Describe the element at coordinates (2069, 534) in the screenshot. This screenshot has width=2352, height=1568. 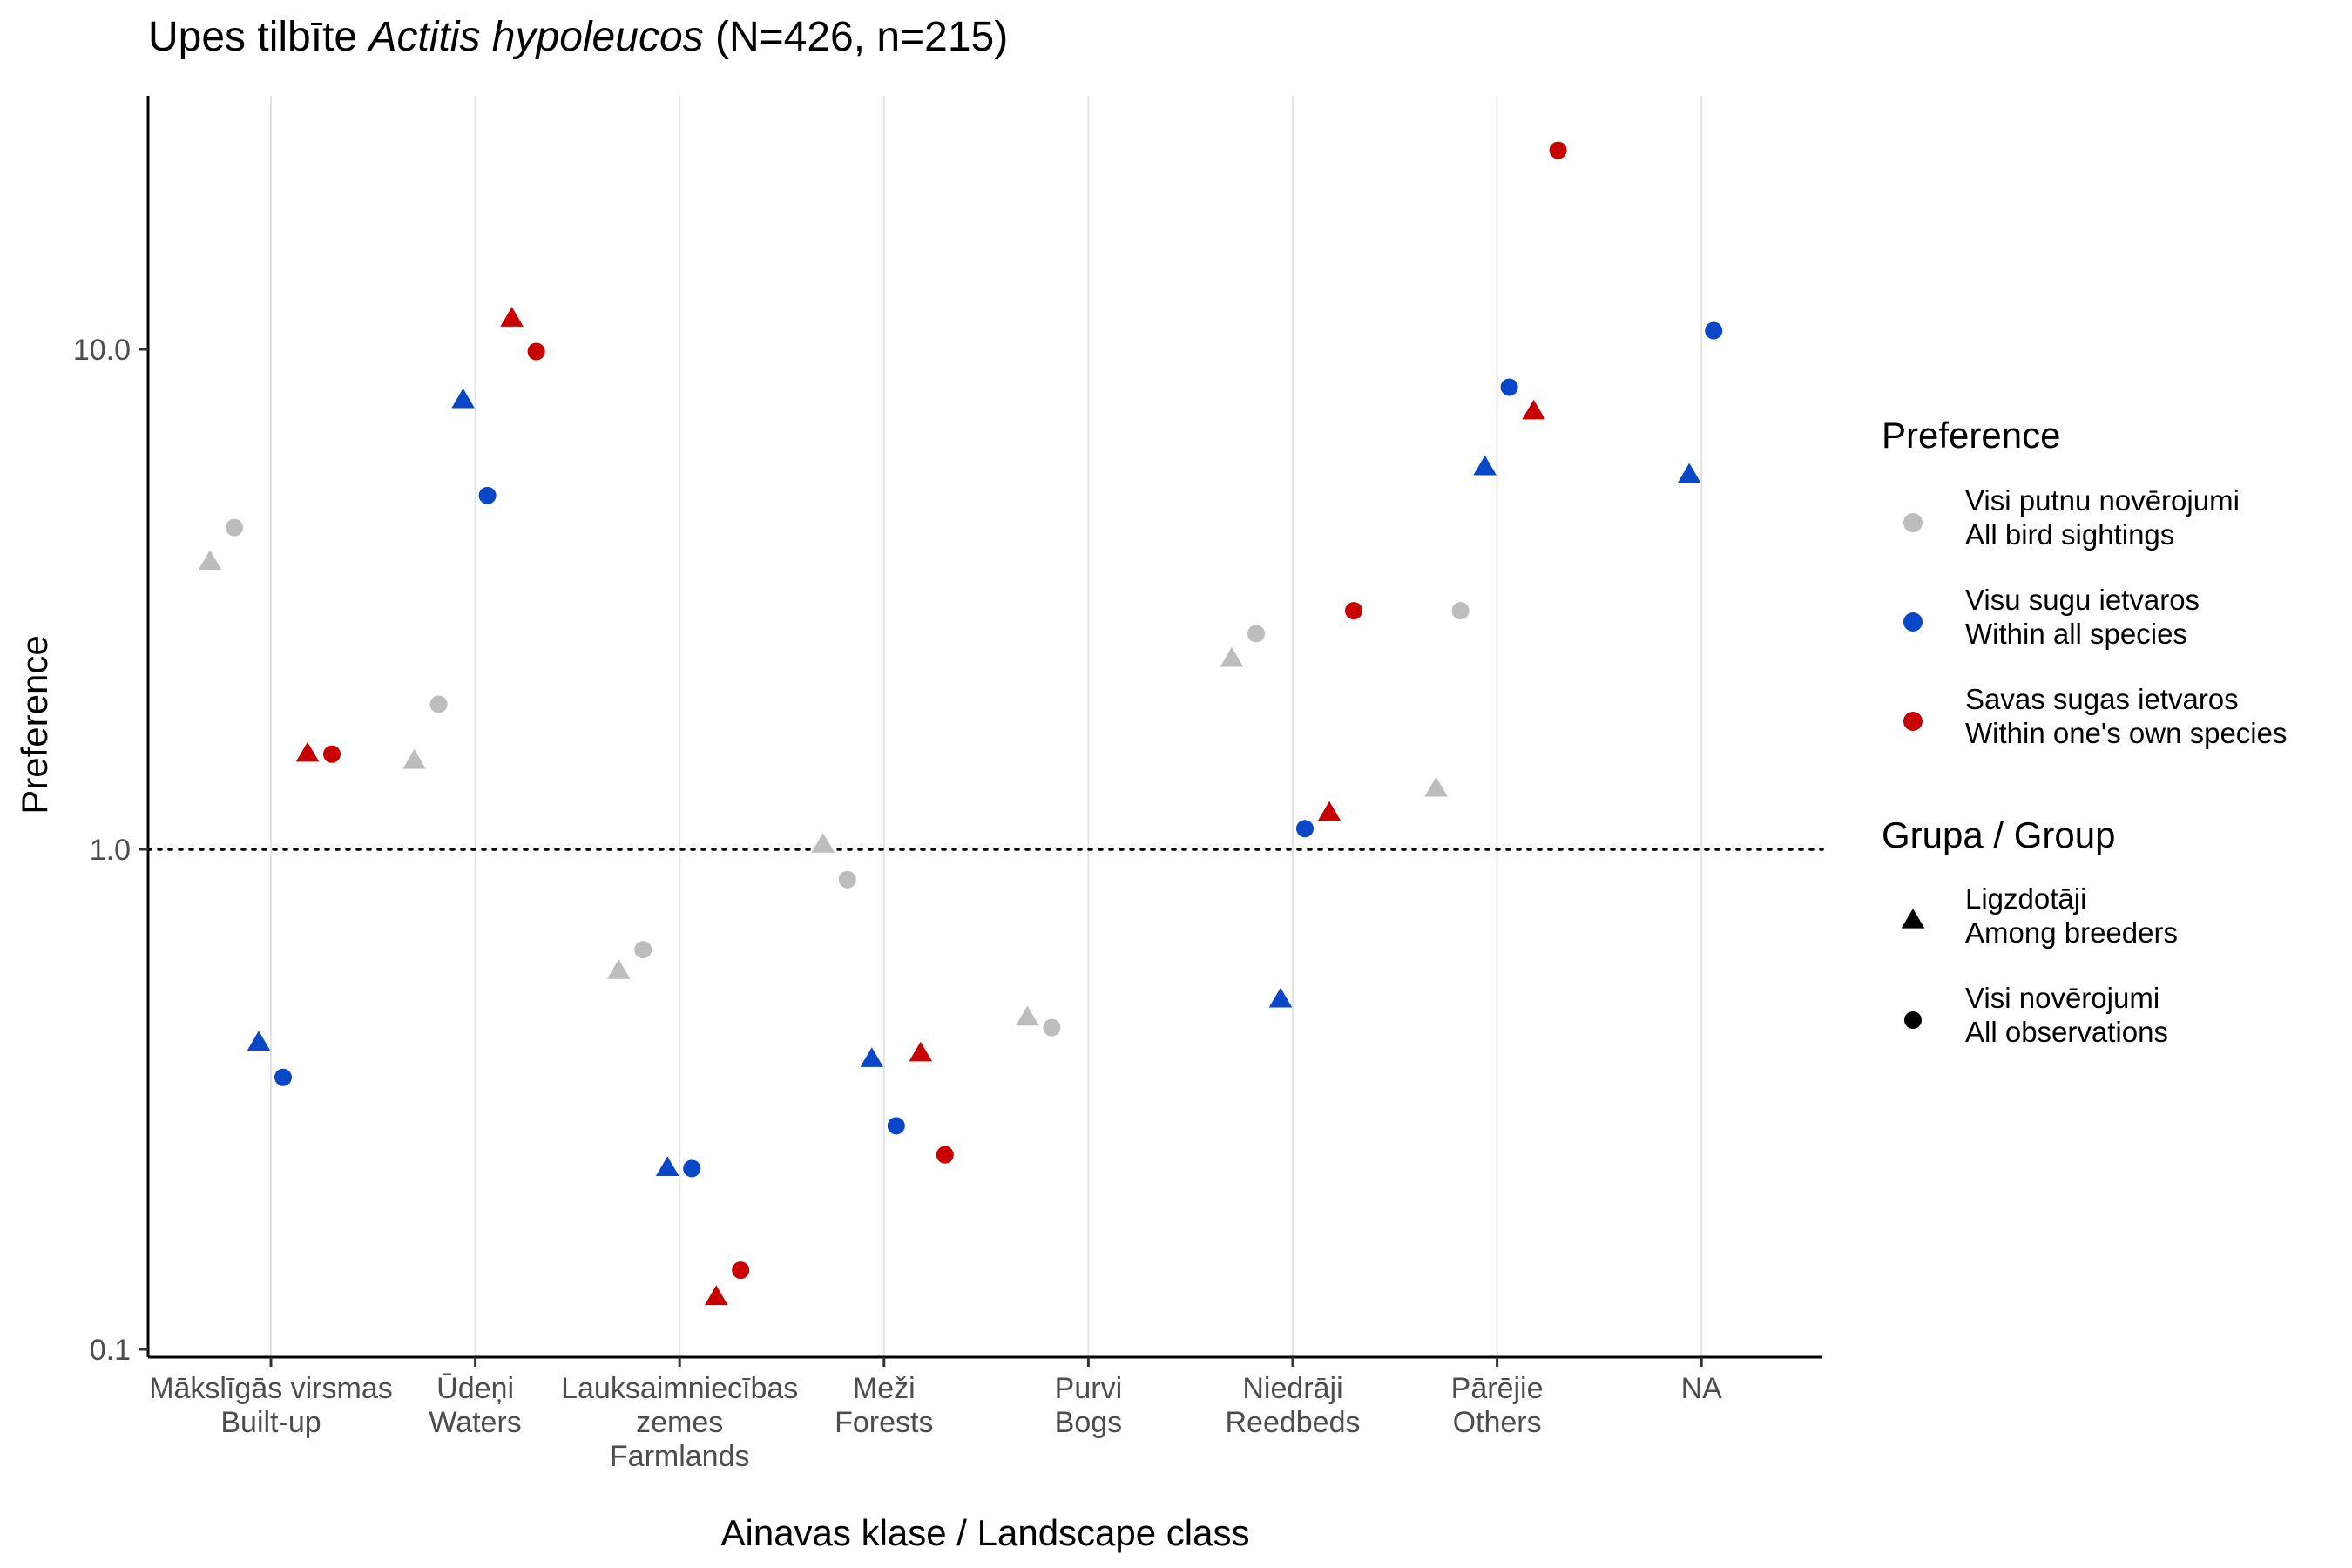
I see `legend-label-all_birds-en: All bird sightings` at that location.